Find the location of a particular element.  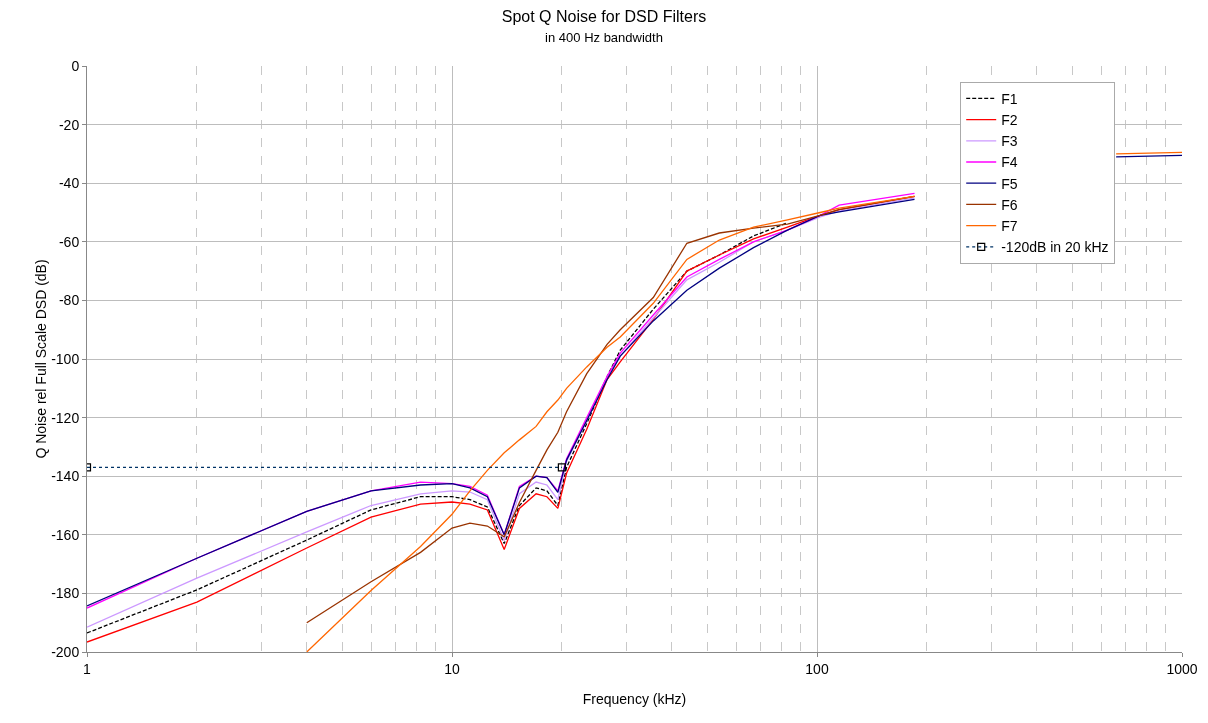

x-tick-label: 1 is located at coordinates (87, 668).